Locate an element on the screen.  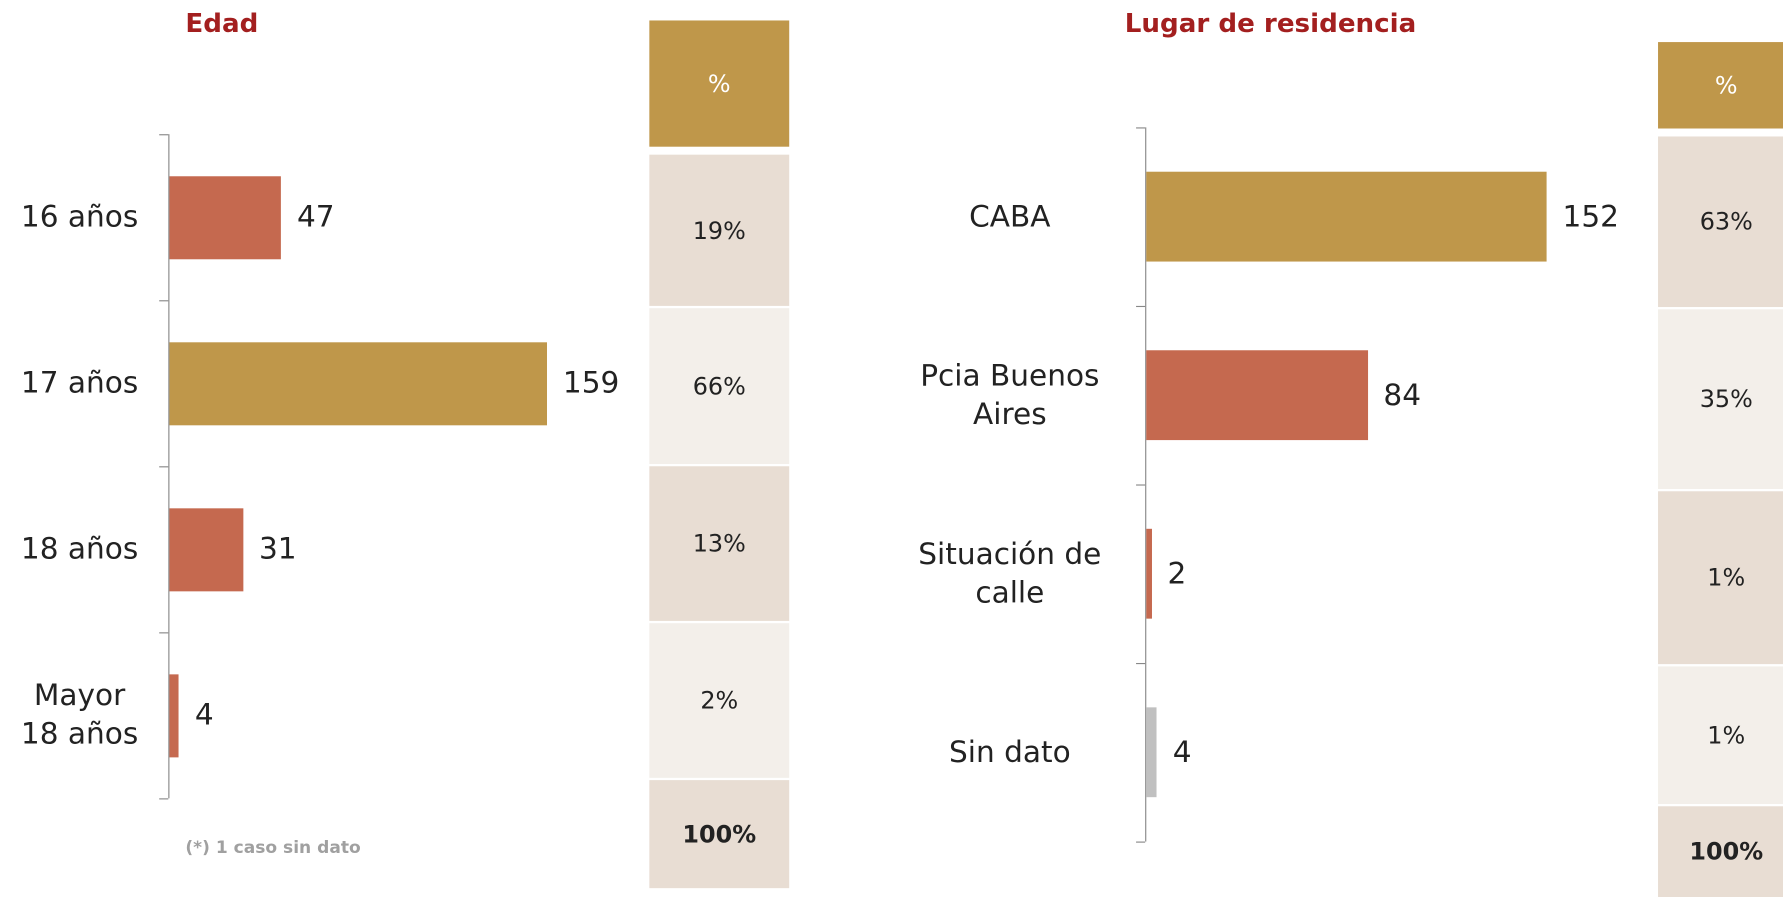
table-cell: 2% is located at coordinates (719, 700).